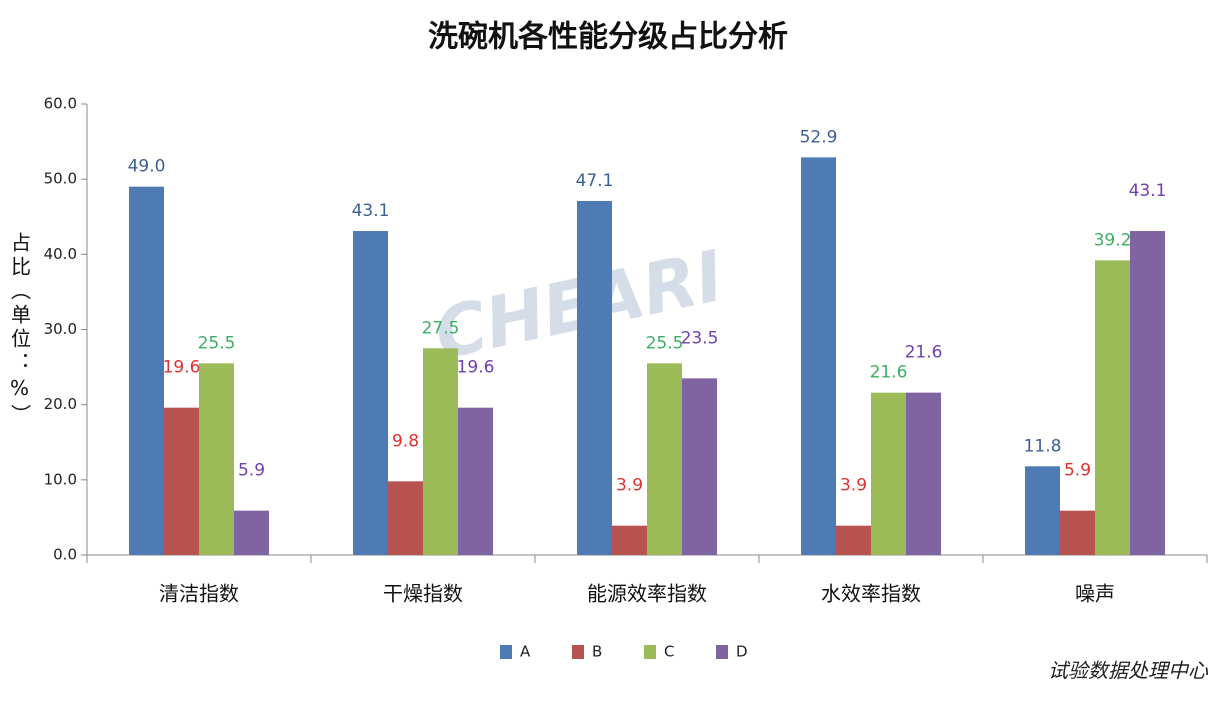 The height and width of the screenshot is (706, 1216). Describe the element at coordinates (1128, 671) in the screenshot. I see `source-note: 试验数据处理中心` at that location.